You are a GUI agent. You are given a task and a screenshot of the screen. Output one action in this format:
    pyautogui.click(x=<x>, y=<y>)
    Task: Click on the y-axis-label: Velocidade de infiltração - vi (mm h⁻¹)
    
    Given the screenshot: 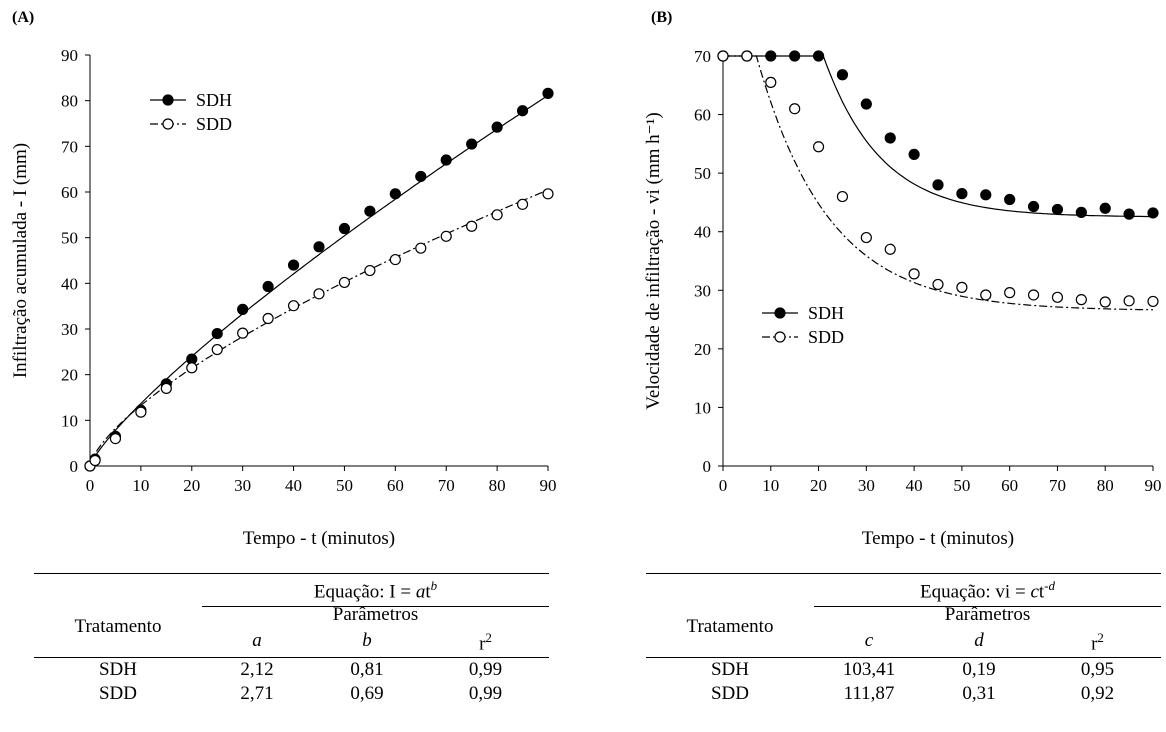 What is the action you would take?
    pyautogui.click(x=653, y=260)
    